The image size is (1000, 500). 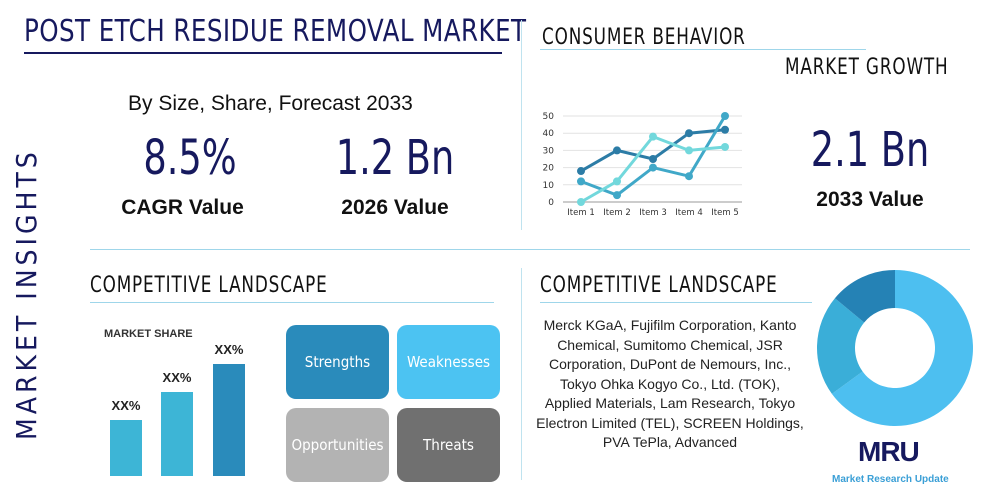 What do you see at coordinates (521, 374) in the screenshot?
I see `divider-v-bottom` at bounding box center [521, 374].